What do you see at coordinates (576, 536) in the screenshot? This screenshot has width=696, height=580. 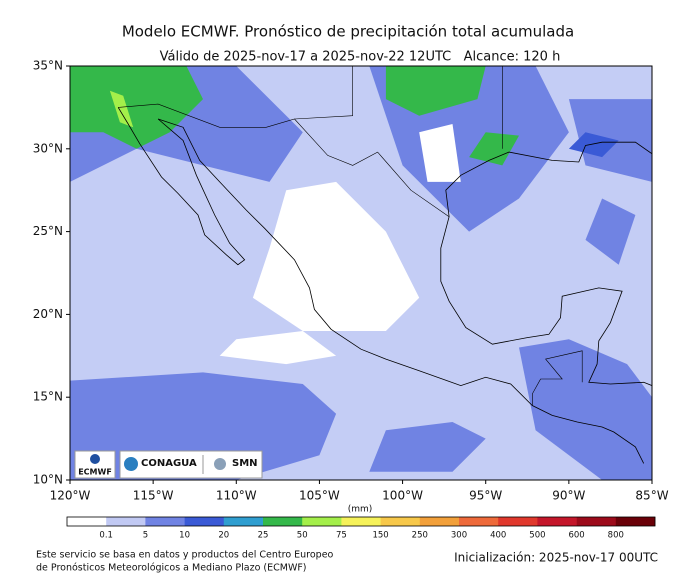 I see `colorbar-tick-label: 600` at bounding box center [576, 536].